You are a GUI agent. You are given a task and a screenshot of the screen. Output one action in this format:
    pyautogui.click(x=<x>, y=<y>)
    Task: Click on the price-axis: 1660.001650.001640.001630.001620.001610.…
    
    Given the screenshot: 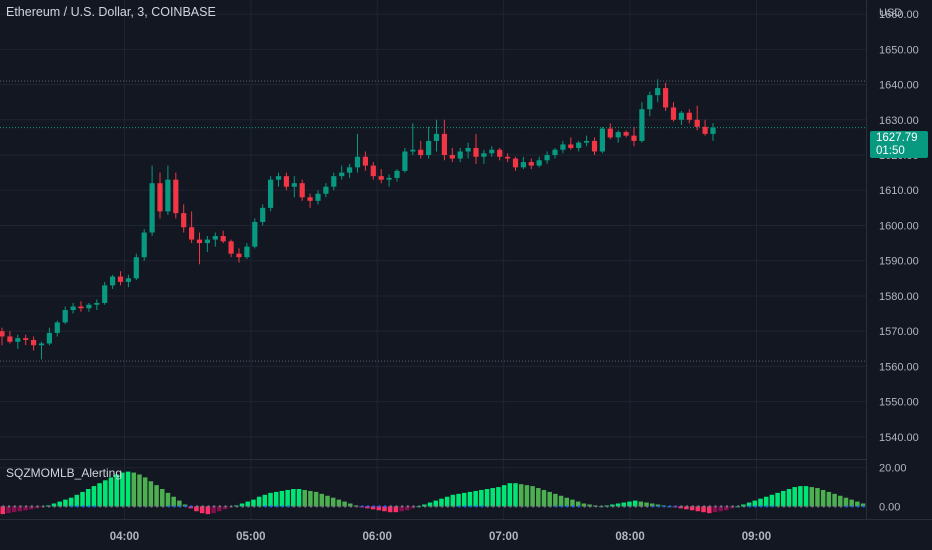 What is the action you would take?
    pyautogui.click(x=899, y=261)
    